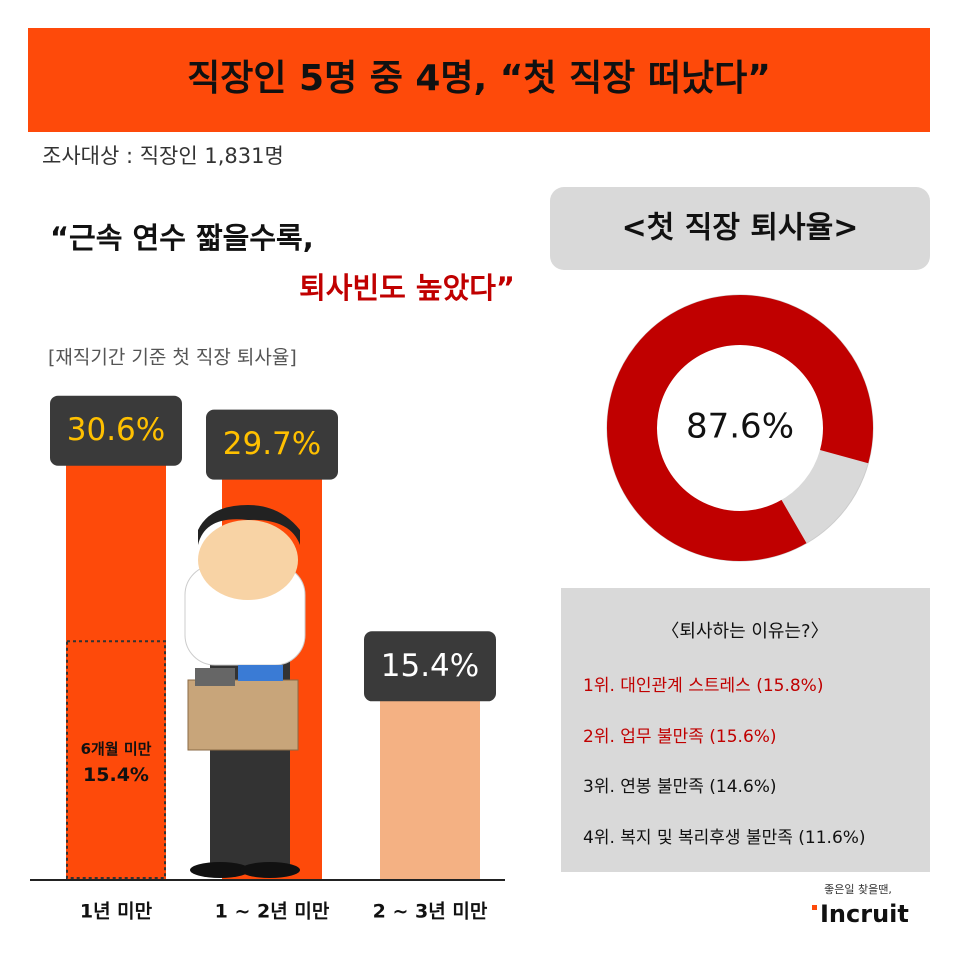 This screenshot has height=960, width=960. Describe the element at coordinates (680, 737) in the screenshot. I see `reason: 2위. 업무 불만족 (15.6%)` at that location.